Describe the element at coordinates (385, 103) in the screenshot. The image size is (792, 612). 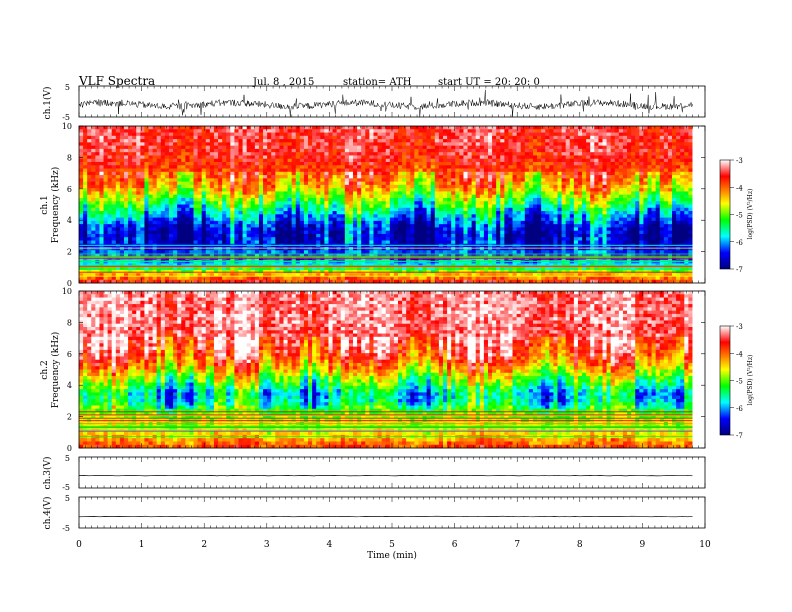
I see `ch1-waveform-trace` at that location.